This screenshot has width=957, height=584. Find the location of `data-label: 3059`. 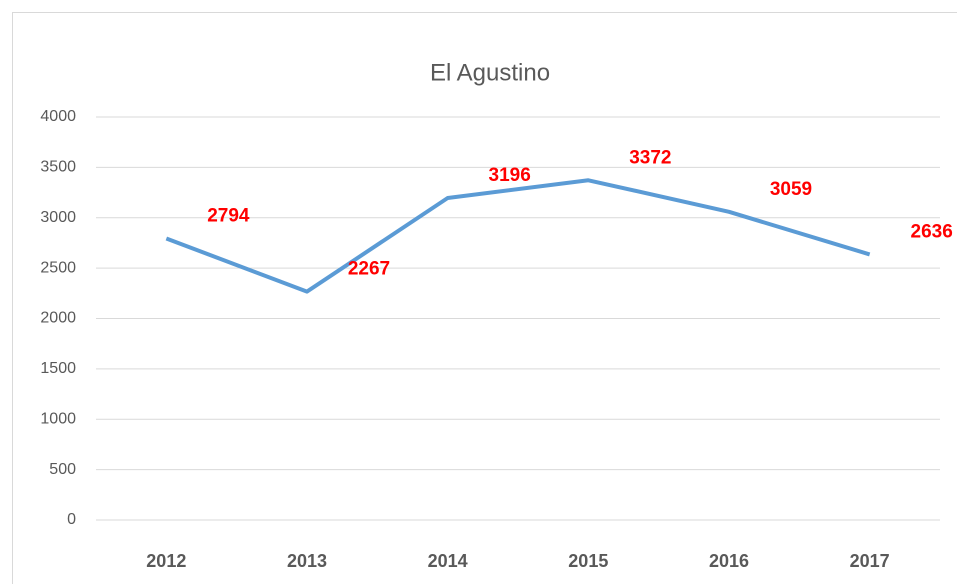

data-label: 3059 is located at coordinates (791, 189).